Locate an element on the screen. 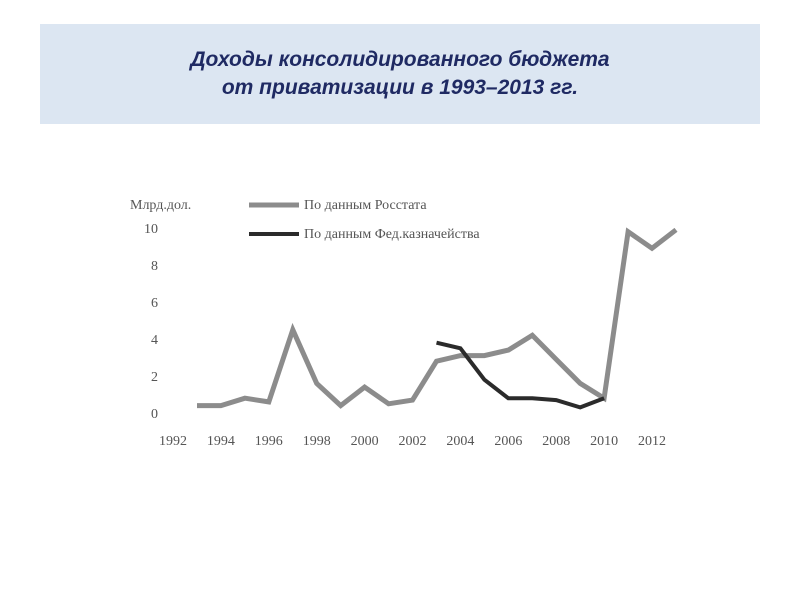 The height and width of the screenshot is (600, 800). x-tick-label: 2006 is located at coordinates (508, 441).